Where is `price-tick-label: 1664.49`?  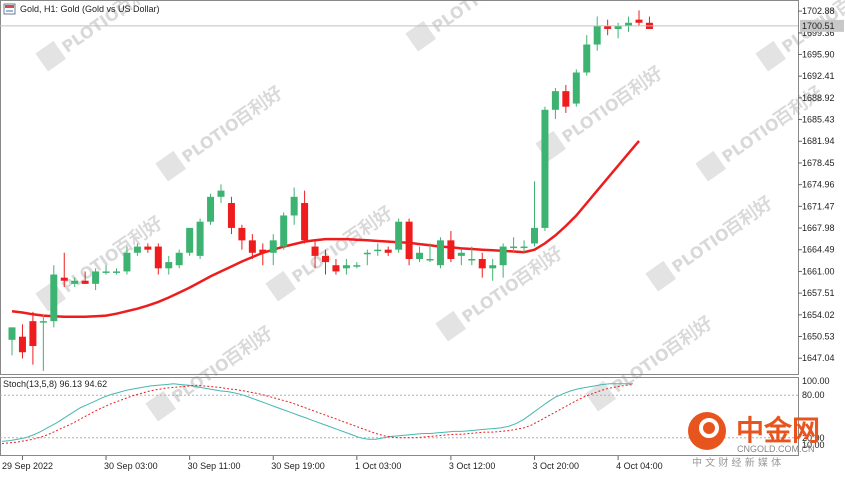
price-tick-label: 1664.49 is located at coordinates (818, 250).